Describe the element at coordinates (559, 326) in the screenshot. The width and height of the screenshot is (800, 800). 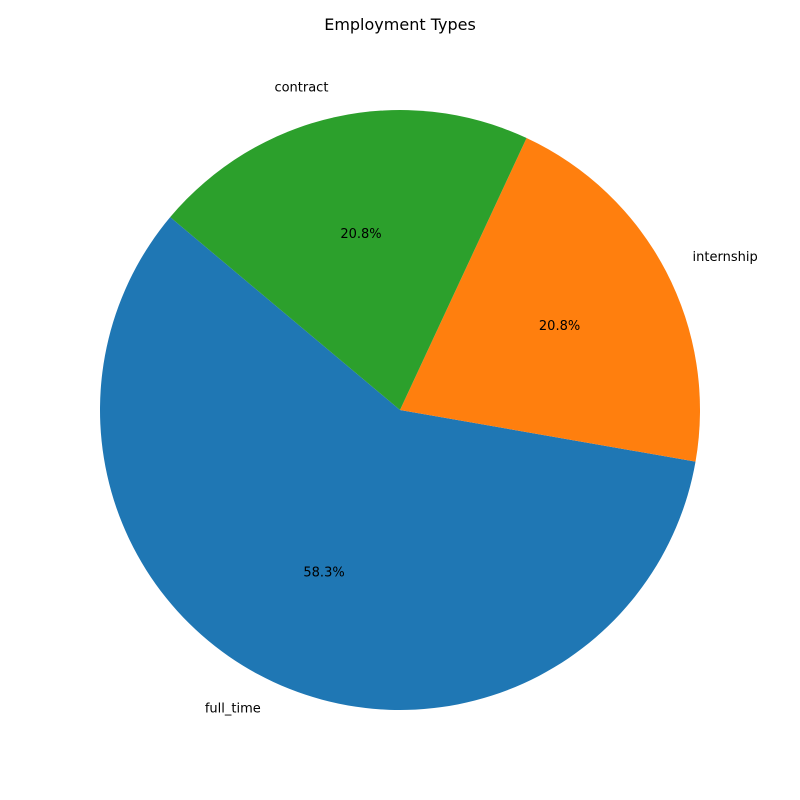
I see `slice-percent-internship: 20.8%` at that location.